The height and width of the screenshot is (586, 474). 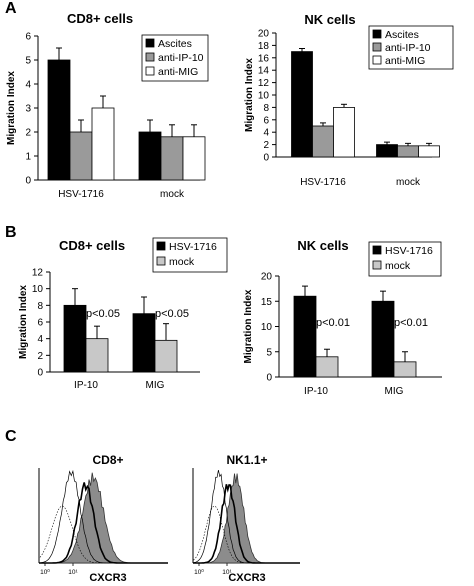 I want to click on y-tick-label: 16, so click(x=264, y=58).